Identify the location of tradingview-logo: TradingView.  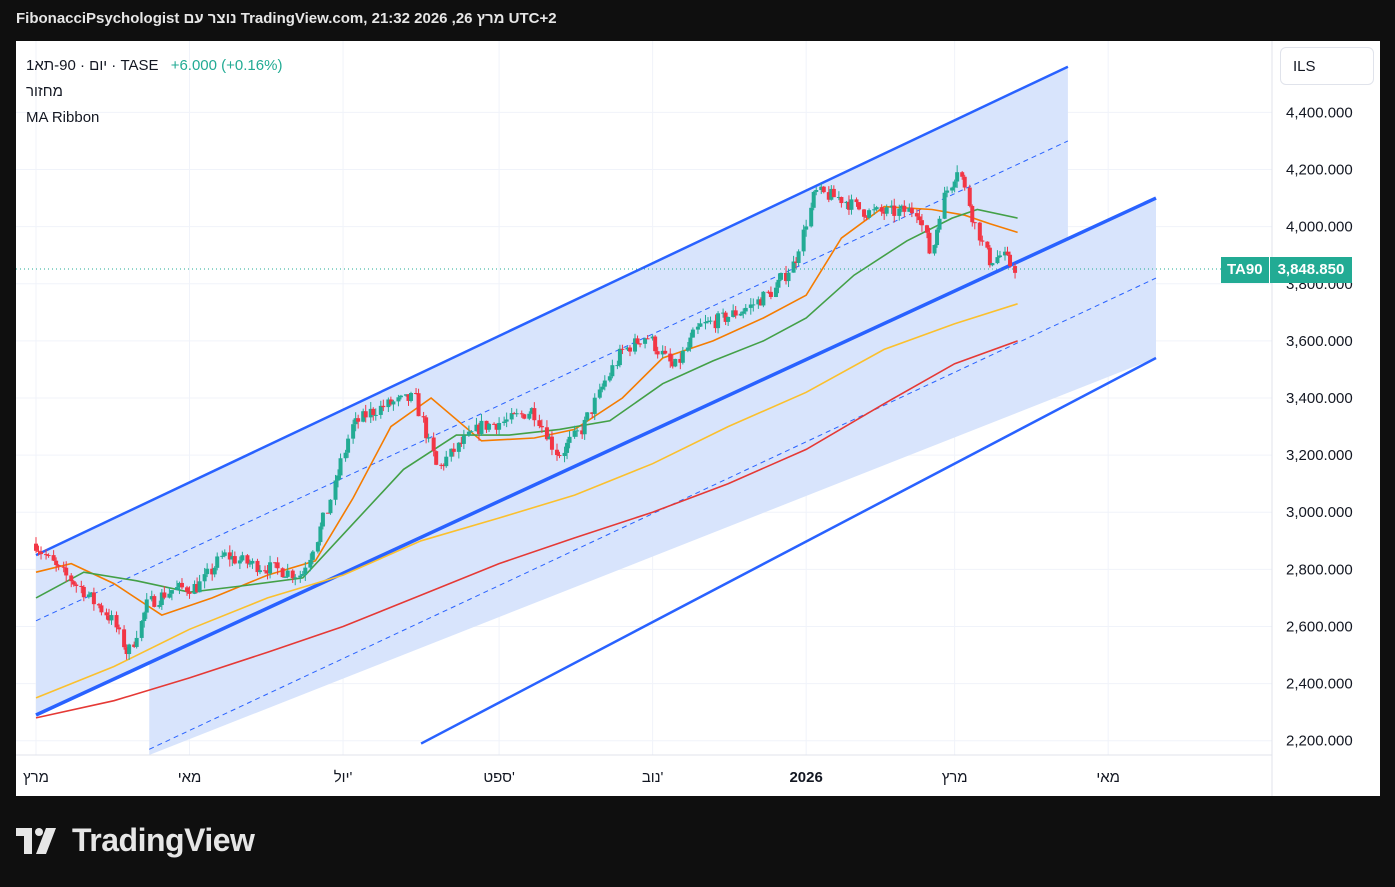
(135, 840).